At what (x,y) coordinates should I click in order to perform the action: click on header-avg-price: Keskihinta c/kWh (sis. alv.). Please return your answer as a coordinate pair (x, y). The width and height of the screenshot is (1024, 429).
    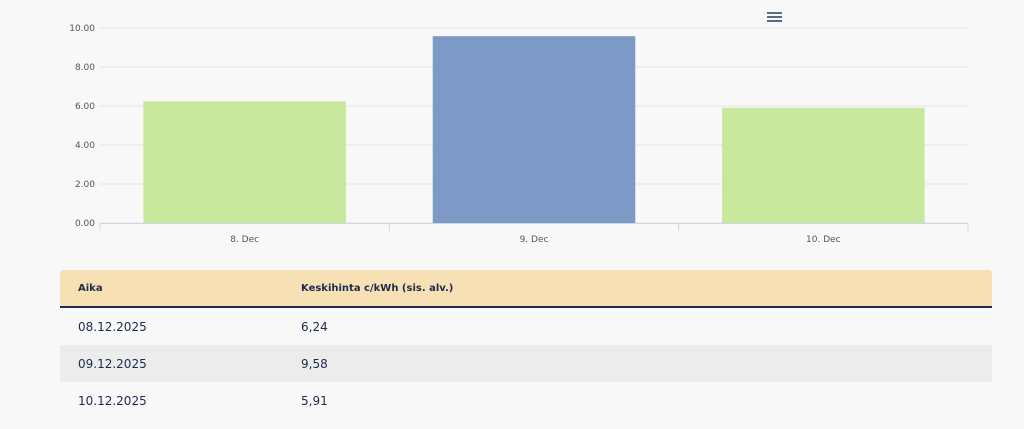
    Looking at the image, I should click on (377, 288).